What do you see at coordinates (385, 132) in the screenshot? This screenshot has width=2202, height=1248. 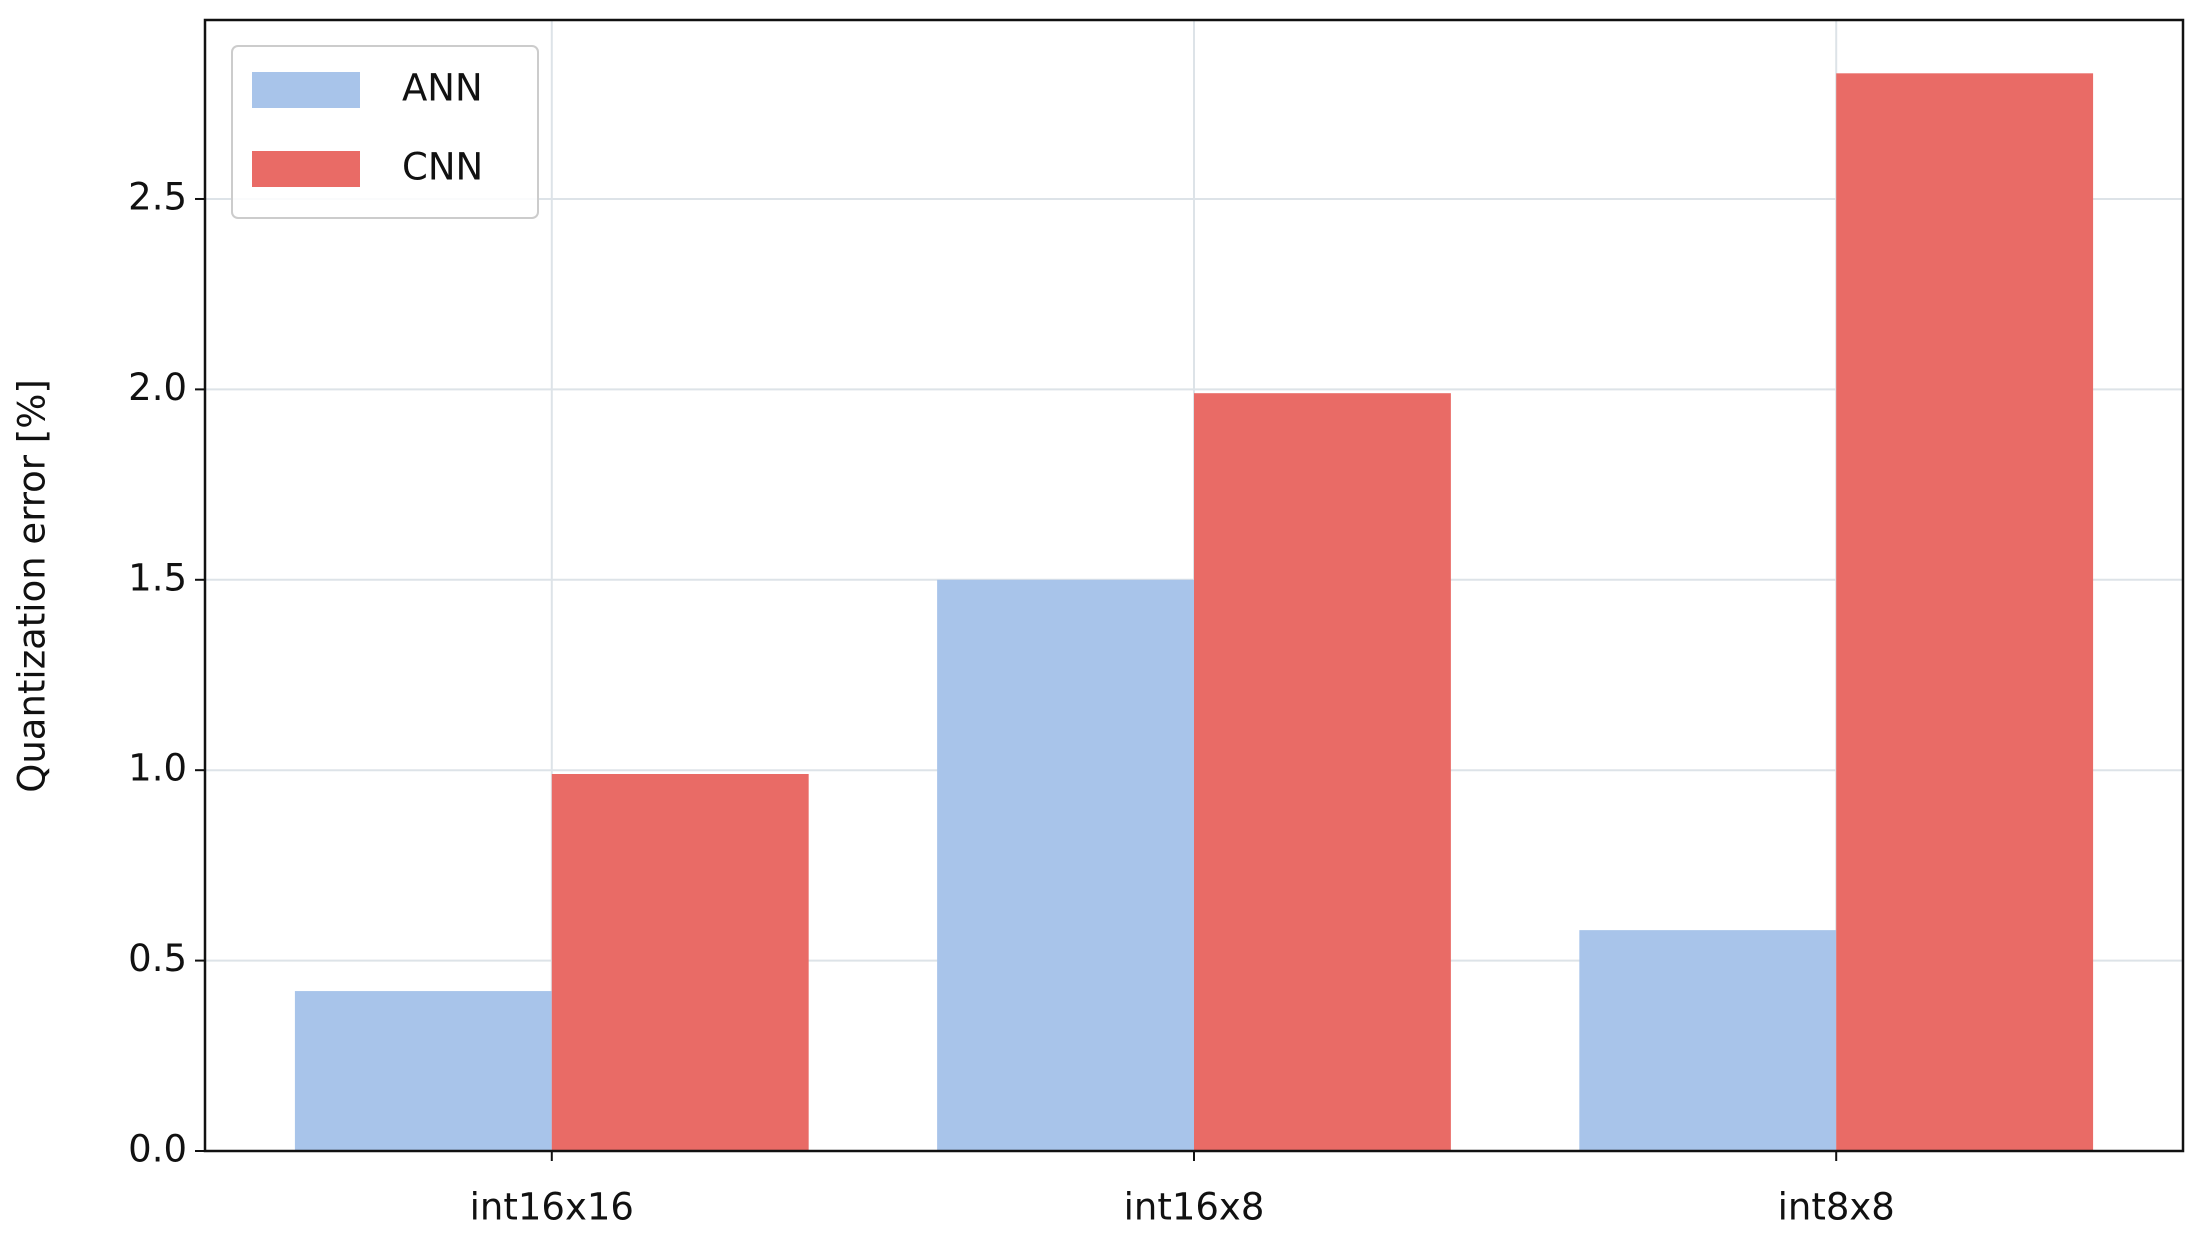 I see `legend-box` at bounding box center [385, 132].